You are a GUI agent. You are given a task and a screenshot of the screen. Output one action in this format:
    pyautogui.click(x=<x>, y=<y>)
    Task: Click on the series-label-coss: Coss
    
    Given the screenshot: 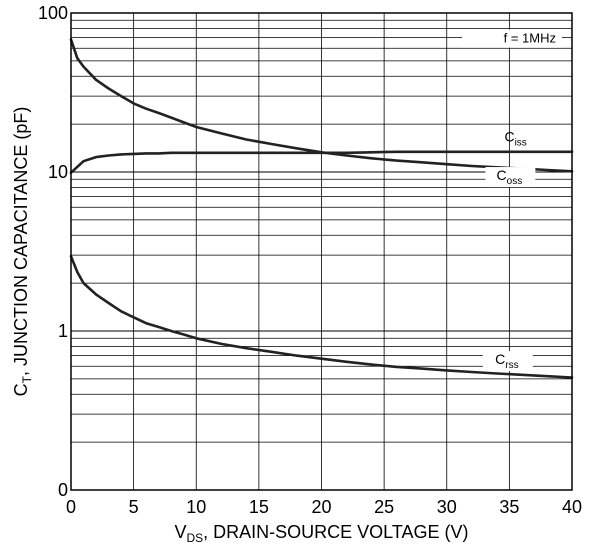 What is the action you would take?
    pyautogui.click(x=510, y=177)
    